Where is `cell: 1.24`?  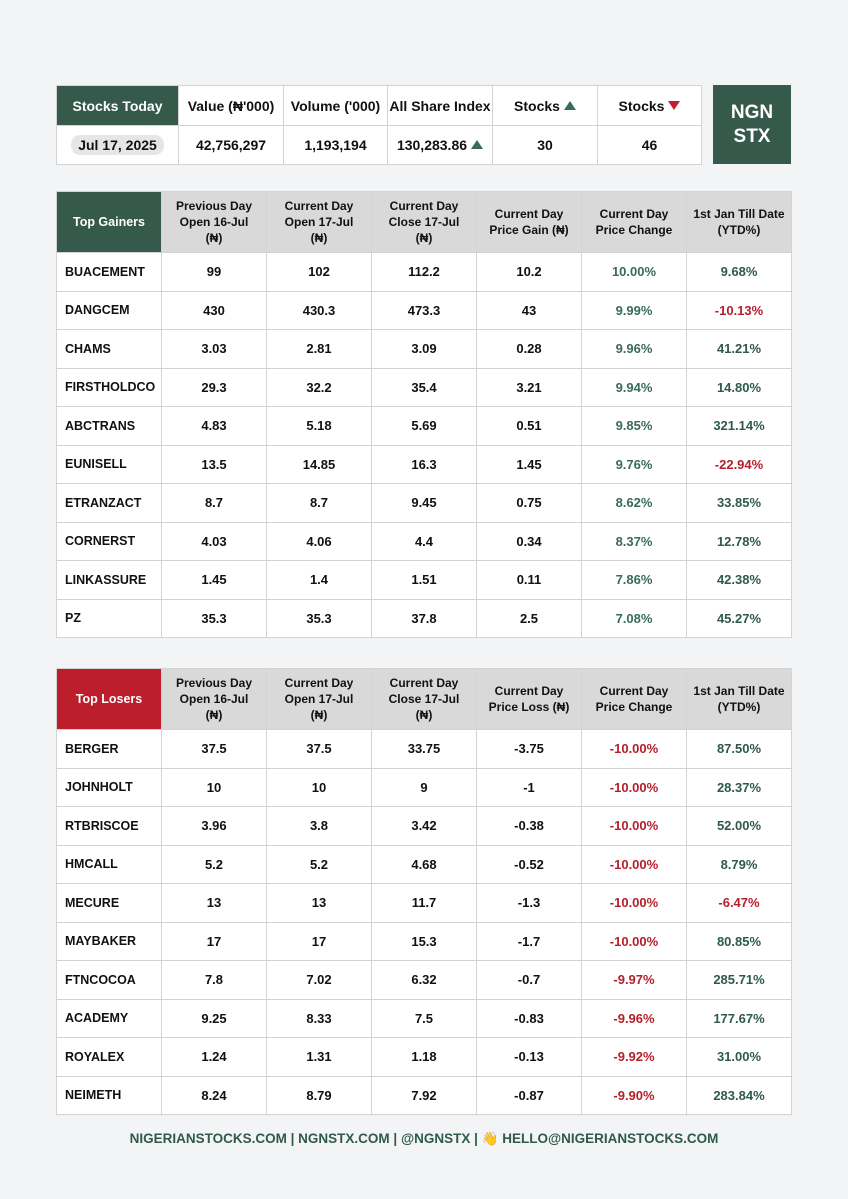 cell: 1.24 is located at coordinates (214, 1057).